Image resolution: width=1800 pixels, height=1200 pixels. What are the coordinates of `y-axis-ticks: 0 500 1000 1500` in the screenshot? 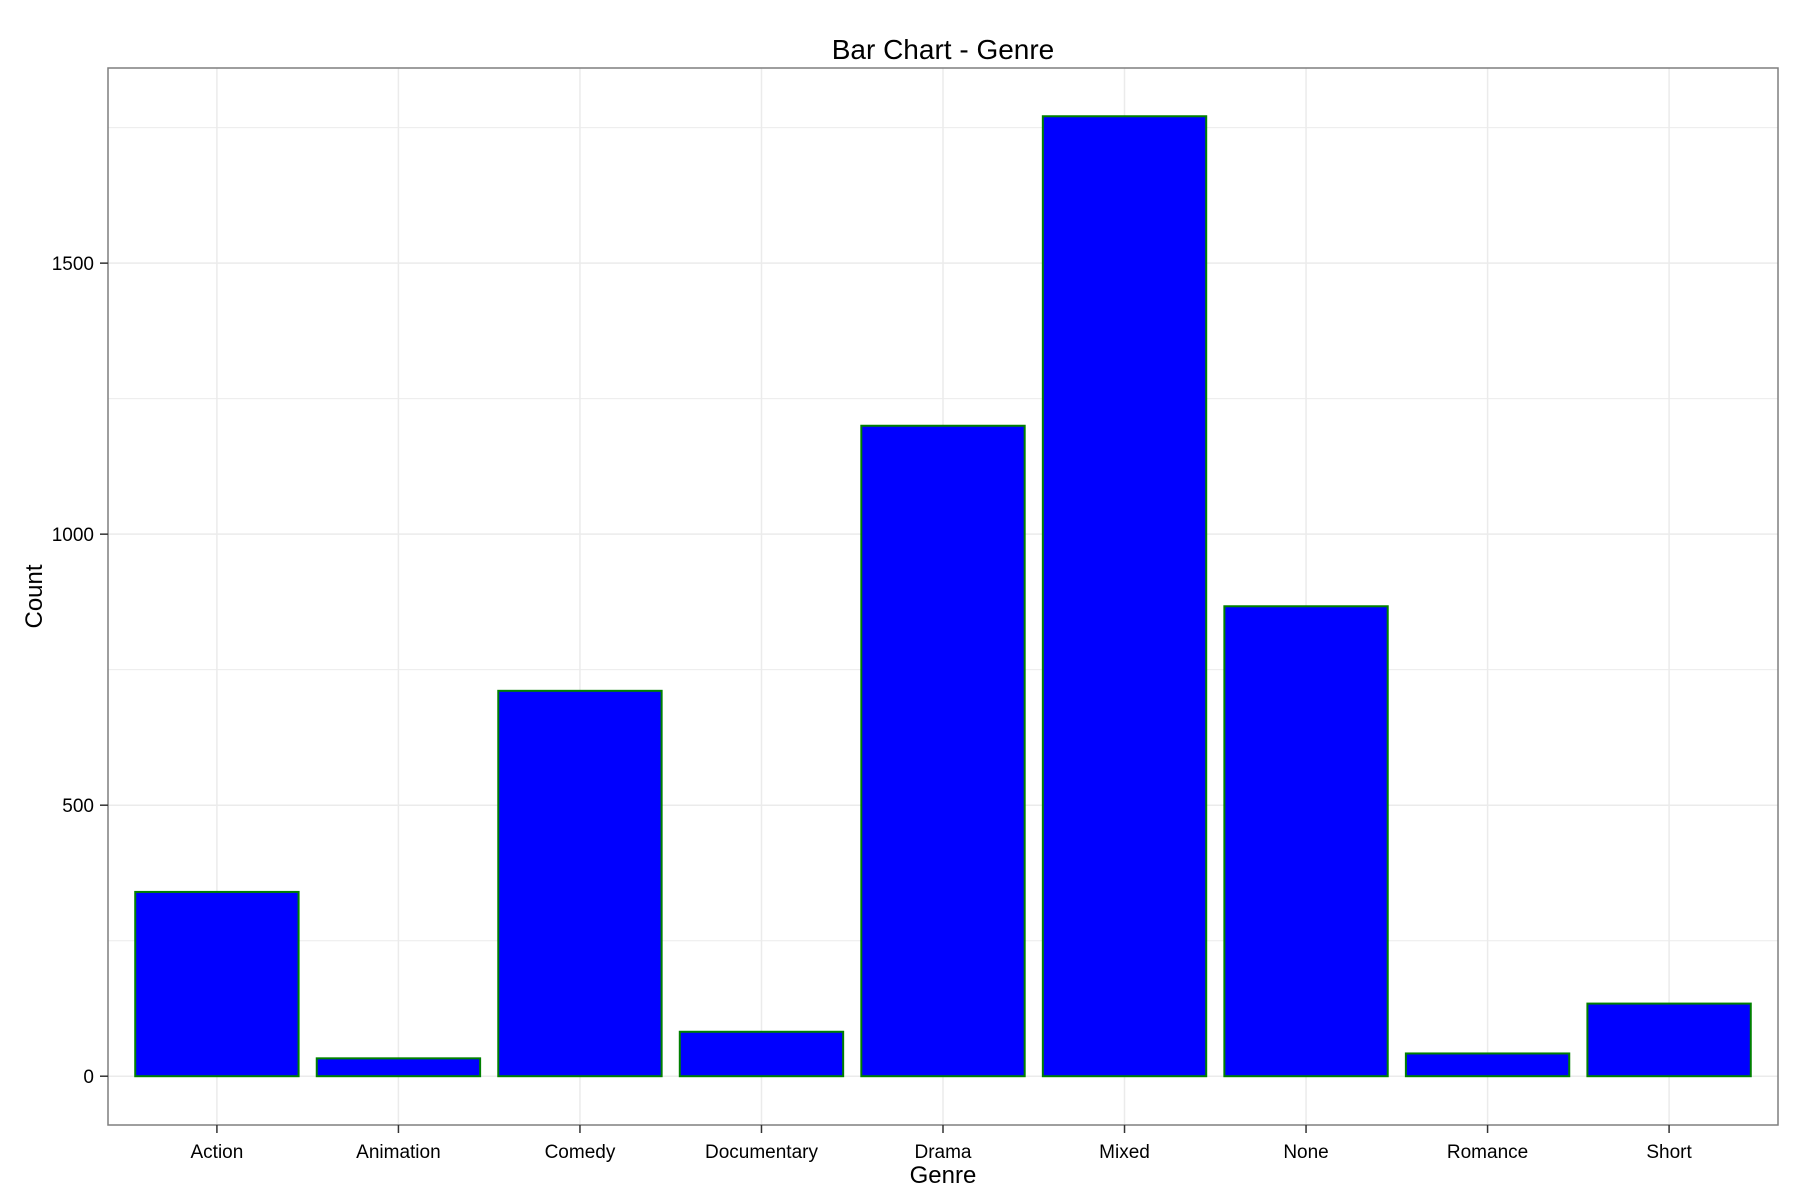 It's located at (80, 671).